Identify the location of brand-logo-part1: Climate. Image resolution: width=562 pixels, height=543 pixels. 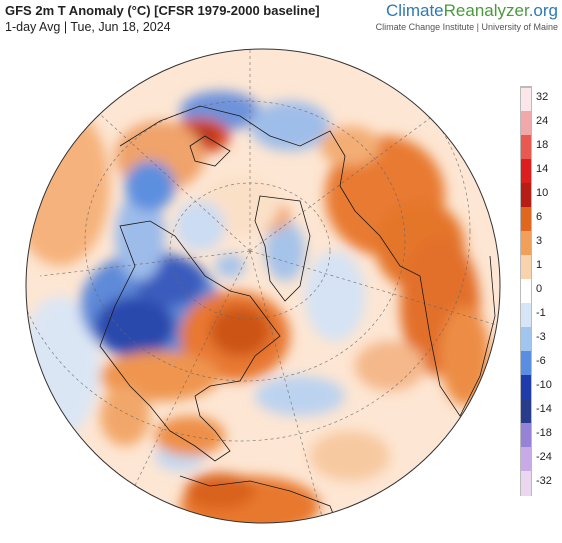
(415, 10).